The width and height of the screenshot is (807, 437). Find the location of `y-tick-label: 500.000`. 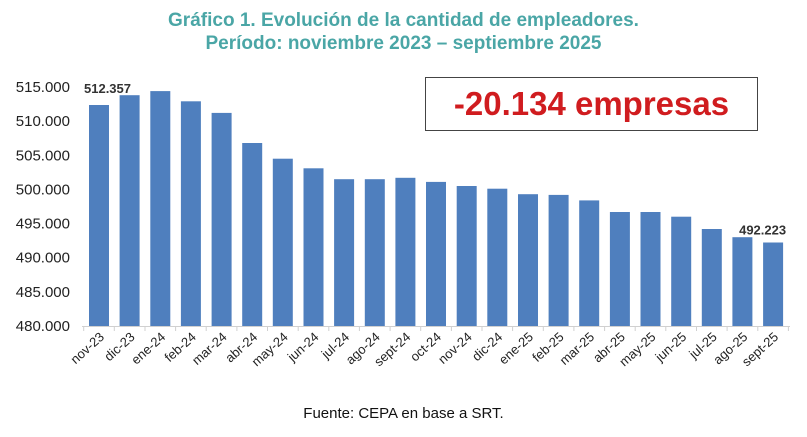

y-tick-label: 500.000 is located at coordinates (43, 189).